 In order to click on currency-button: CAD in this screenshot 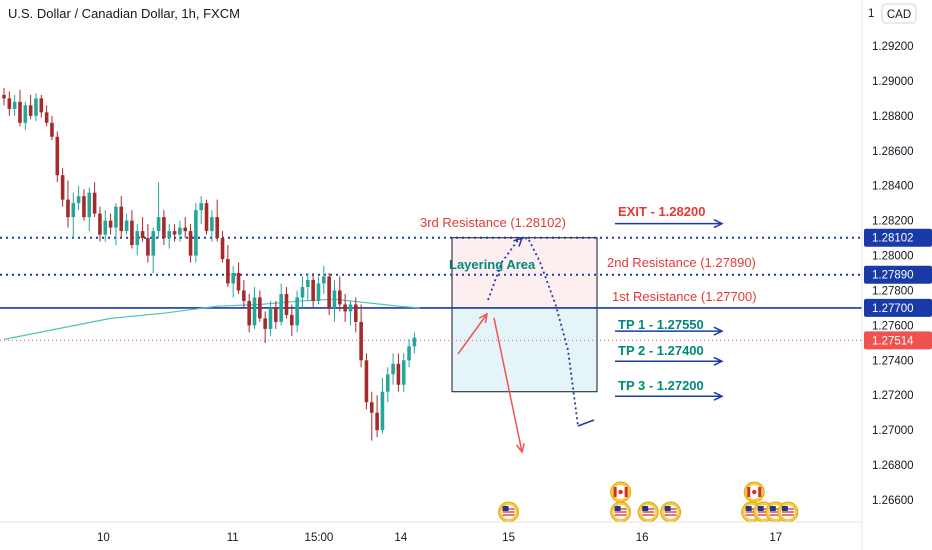, I will do `click(899, 13)`.